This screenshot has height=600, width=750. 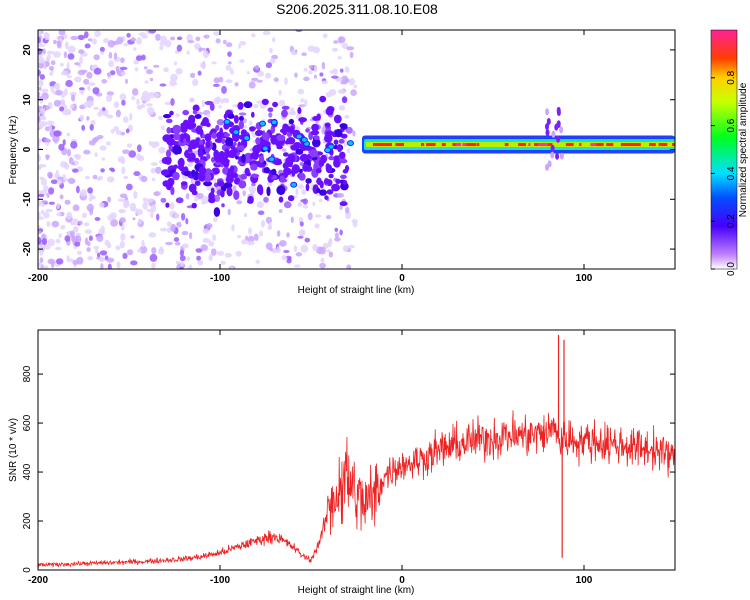 What do you see at coordinates (27, 373) in the screenshot?
I see `snr-y-tick-label: 800` at bounding box center [27, 373].